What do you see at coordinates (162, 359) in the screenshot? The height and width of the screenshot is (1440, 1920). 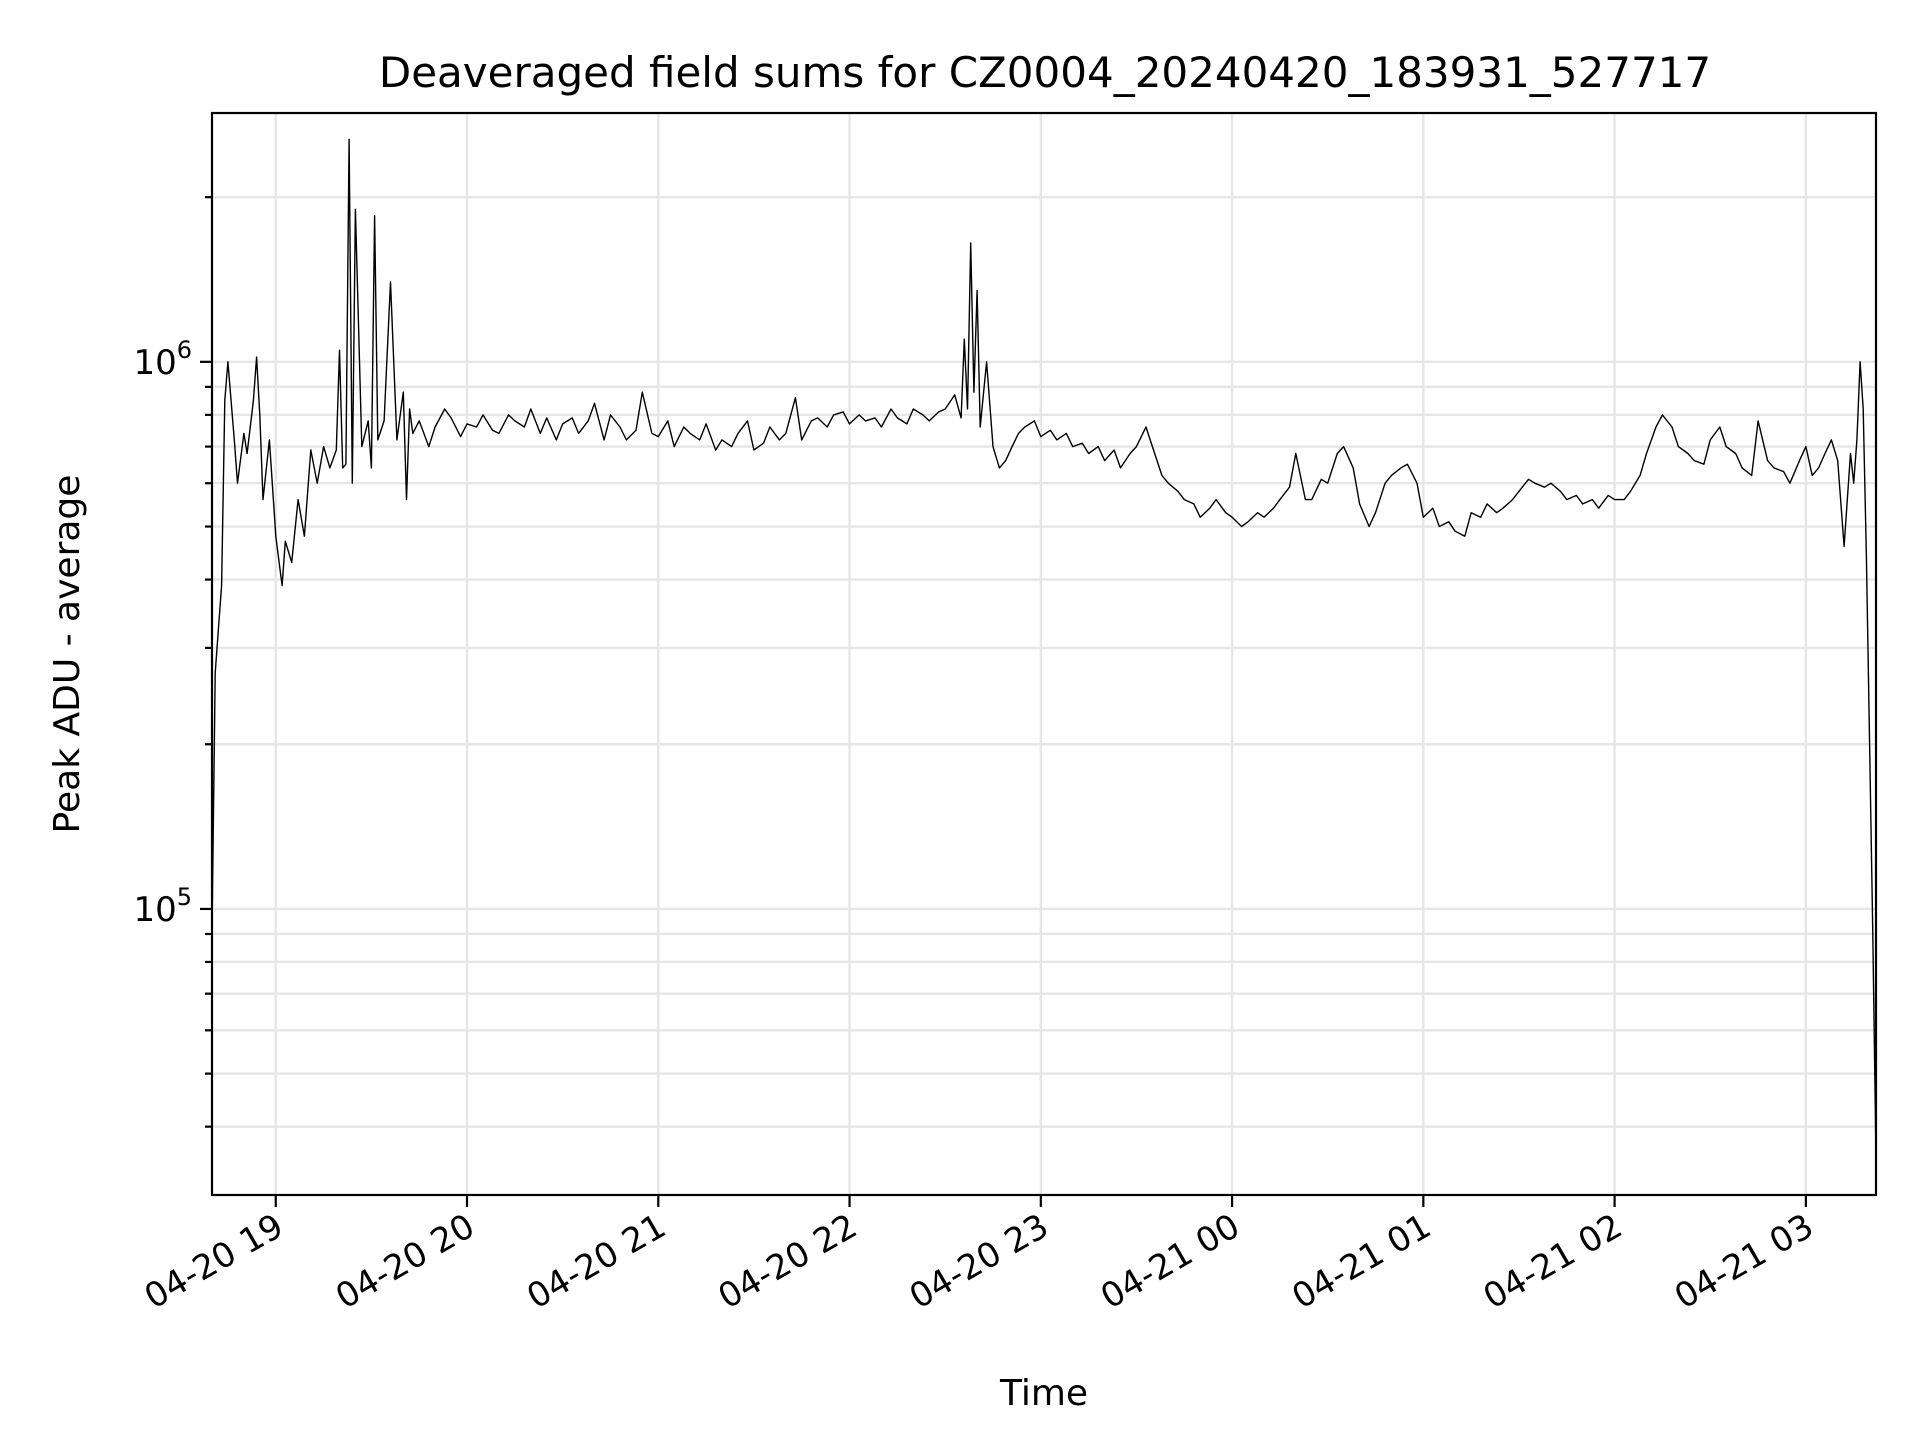 I see `y-tick-label: 10⁶` at bounding box center [162, 359].